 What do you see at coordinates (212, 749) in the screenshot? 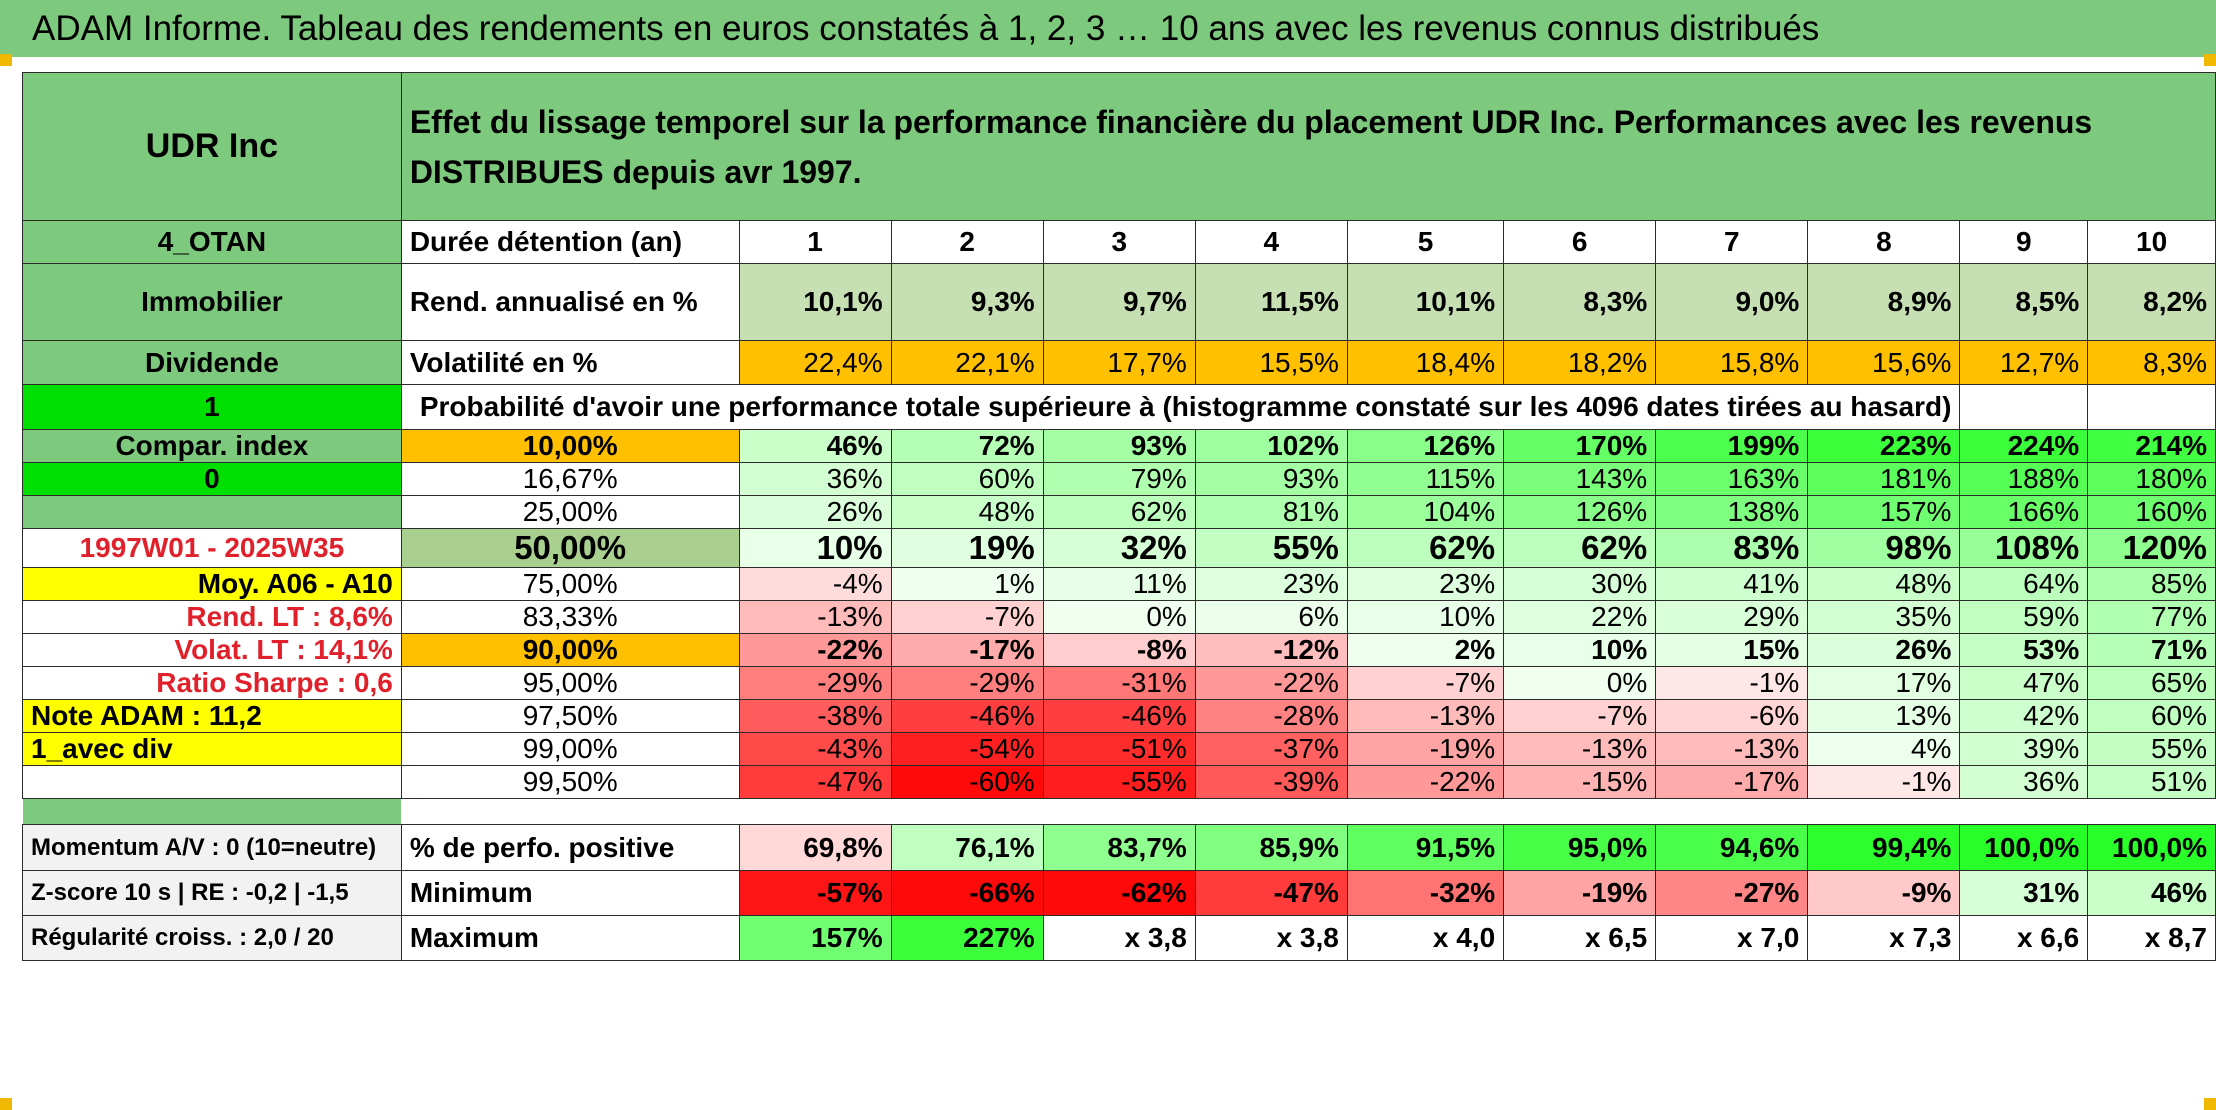
I see `avec-div-label: 1_avec div` at bounding box center [212, 749].